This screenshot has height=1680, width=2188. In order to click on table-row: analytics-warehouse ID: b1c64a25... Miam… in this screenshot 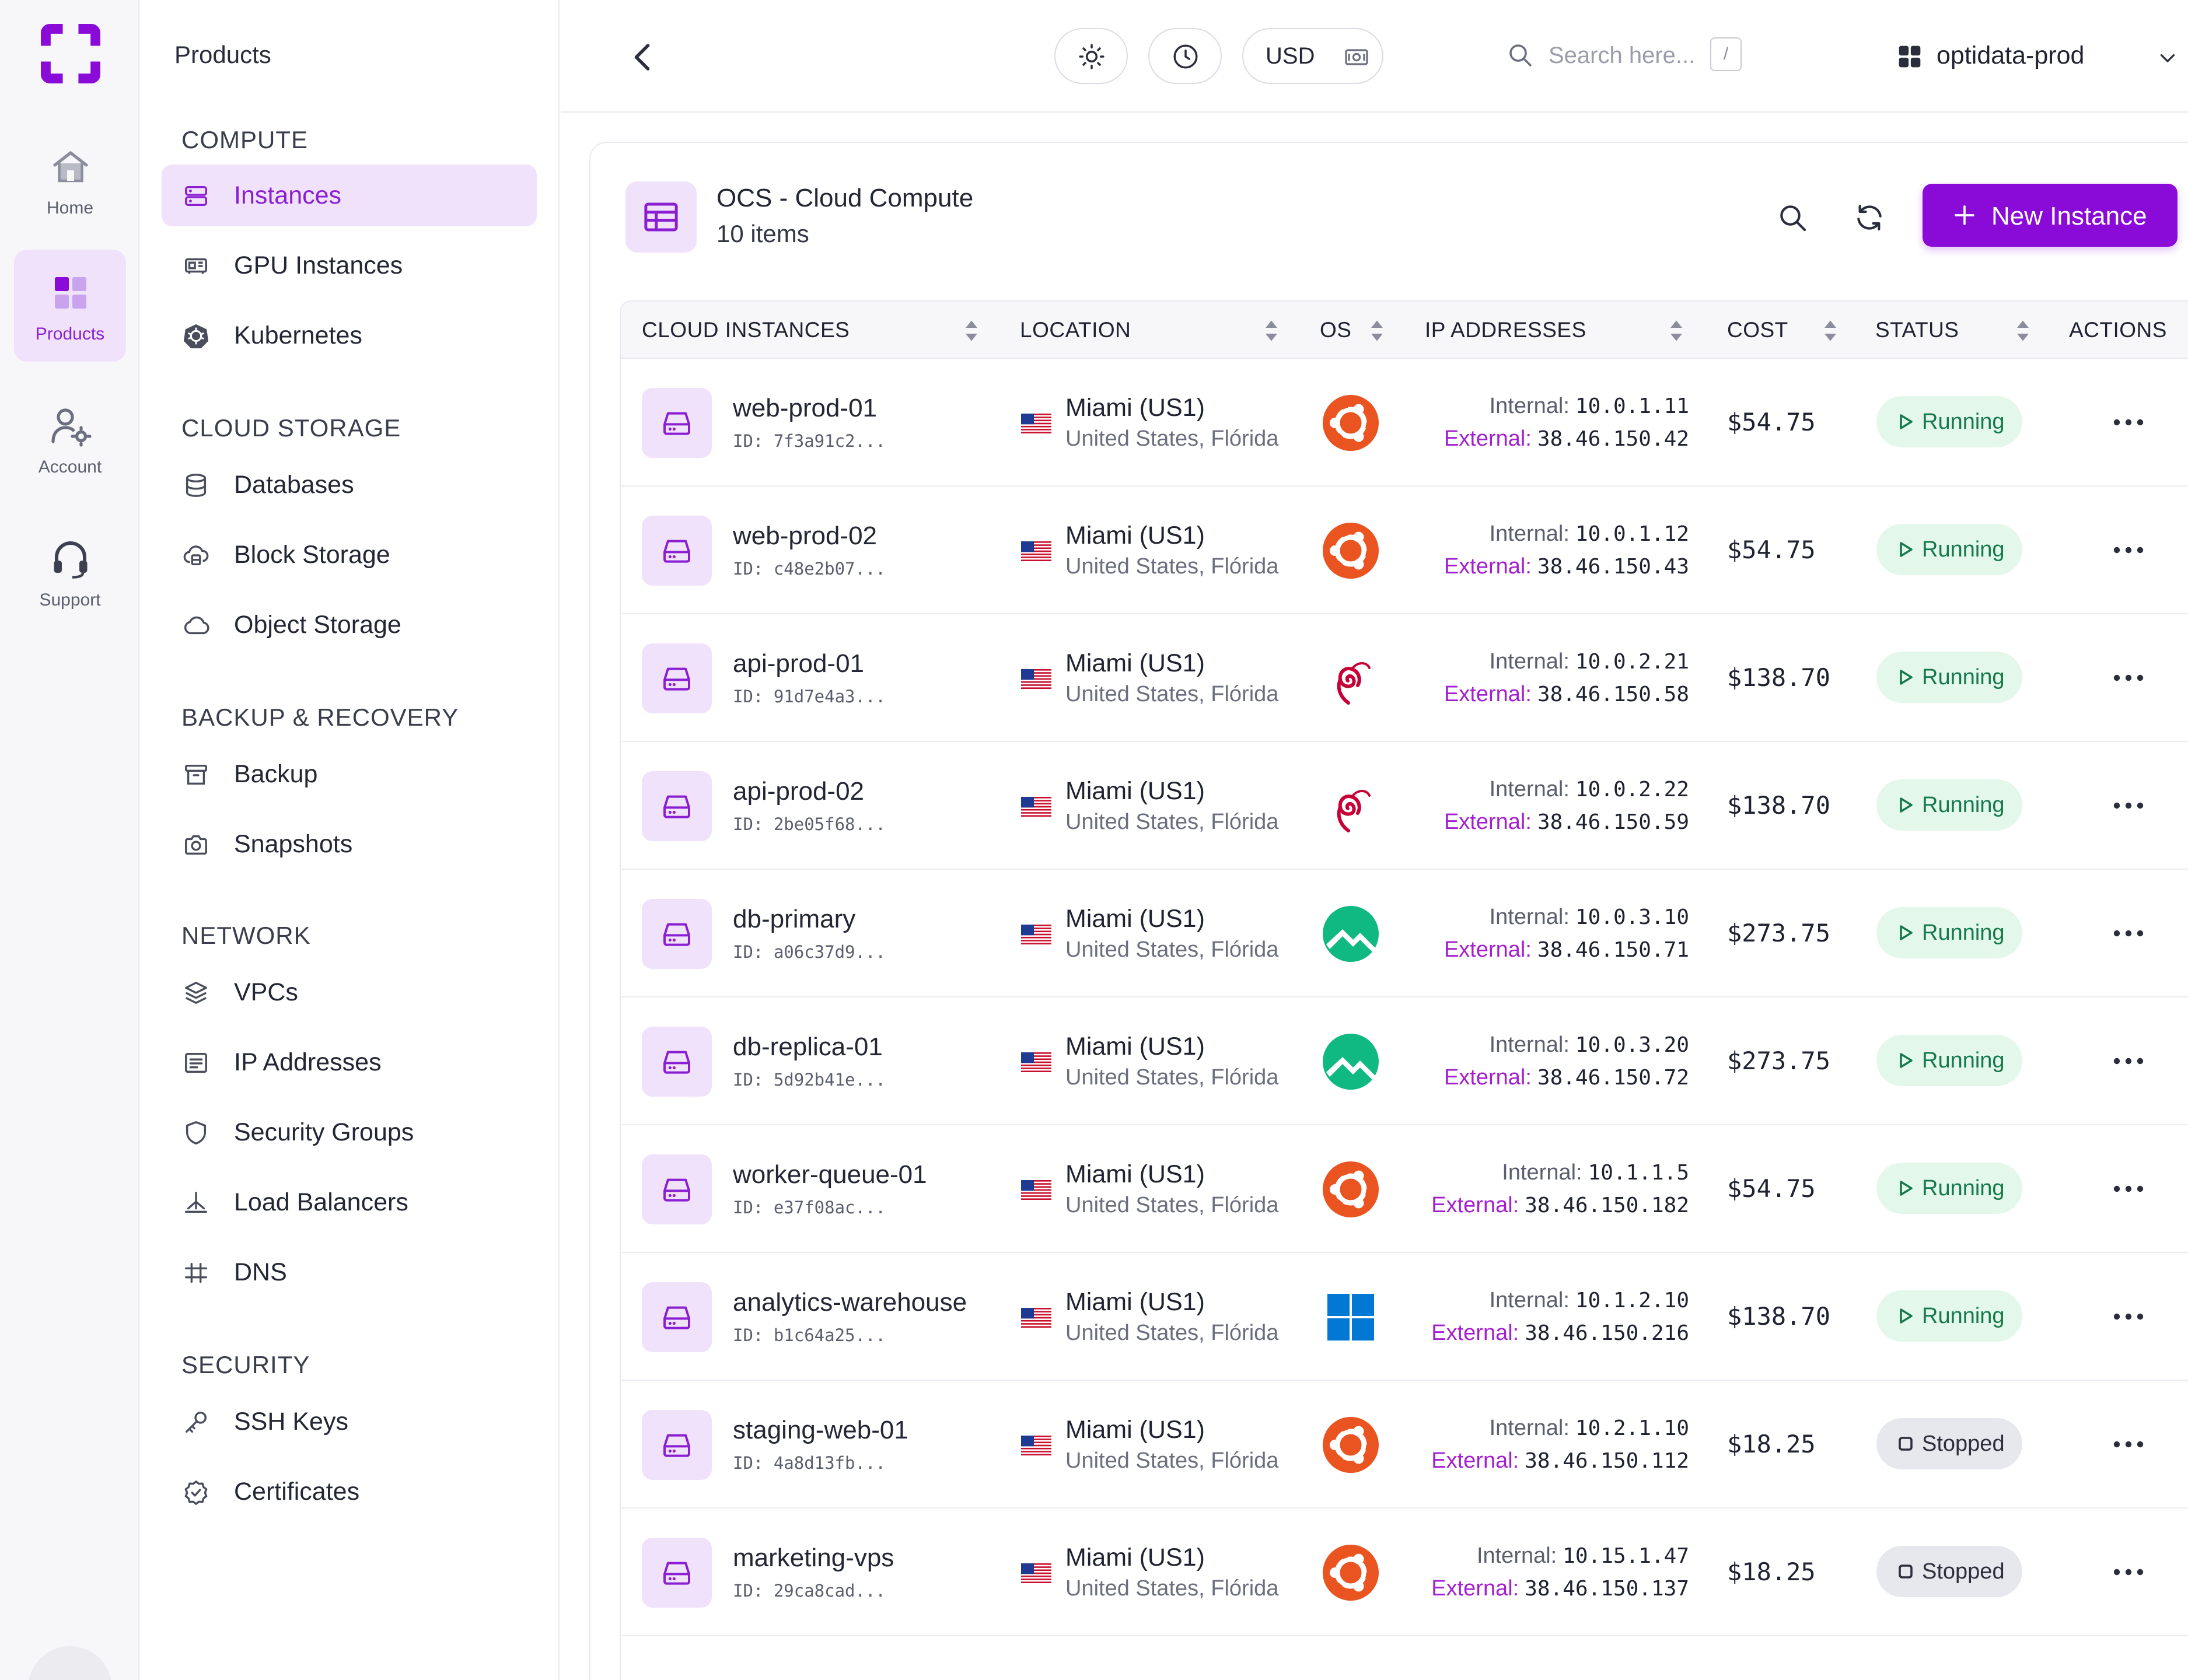, I will do `click(1404, 1317)`.